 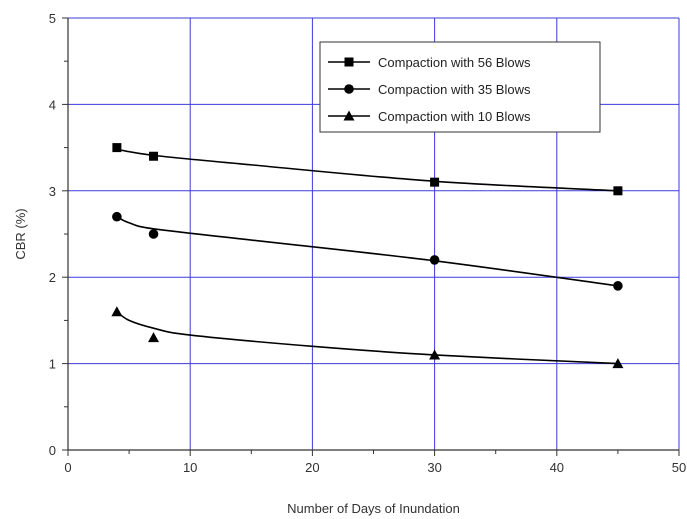 I want to click on x-tick-label: 50, so click(x=679, y=467).